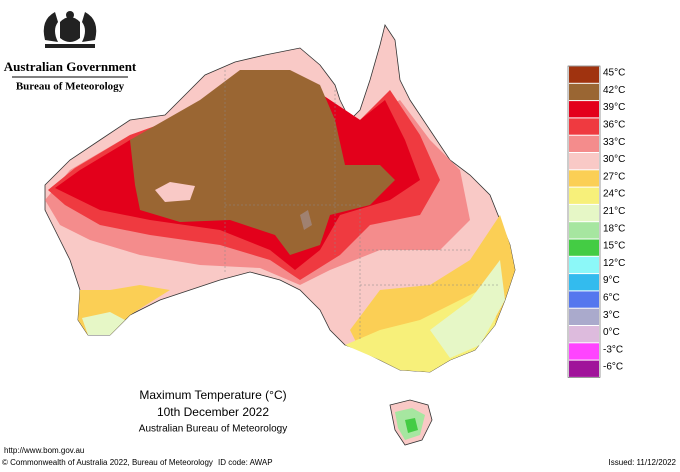 The width and height of the screenshot is (680, 472). Describe the element at coordinates (614, 90) in the screenshot. I see `legend-label: 42°C` at that location.